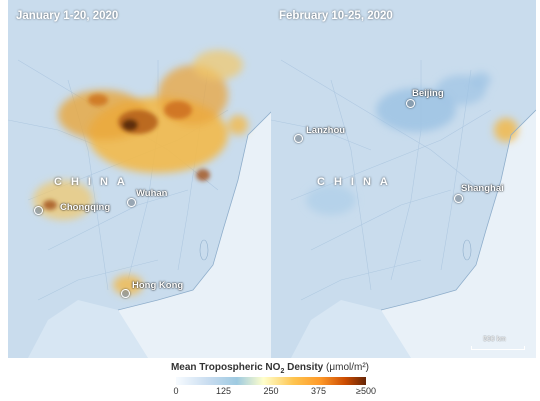  Describe the element at coordinates (271, 391) in the screenshot. I see `legend-tick: 250` at that location.